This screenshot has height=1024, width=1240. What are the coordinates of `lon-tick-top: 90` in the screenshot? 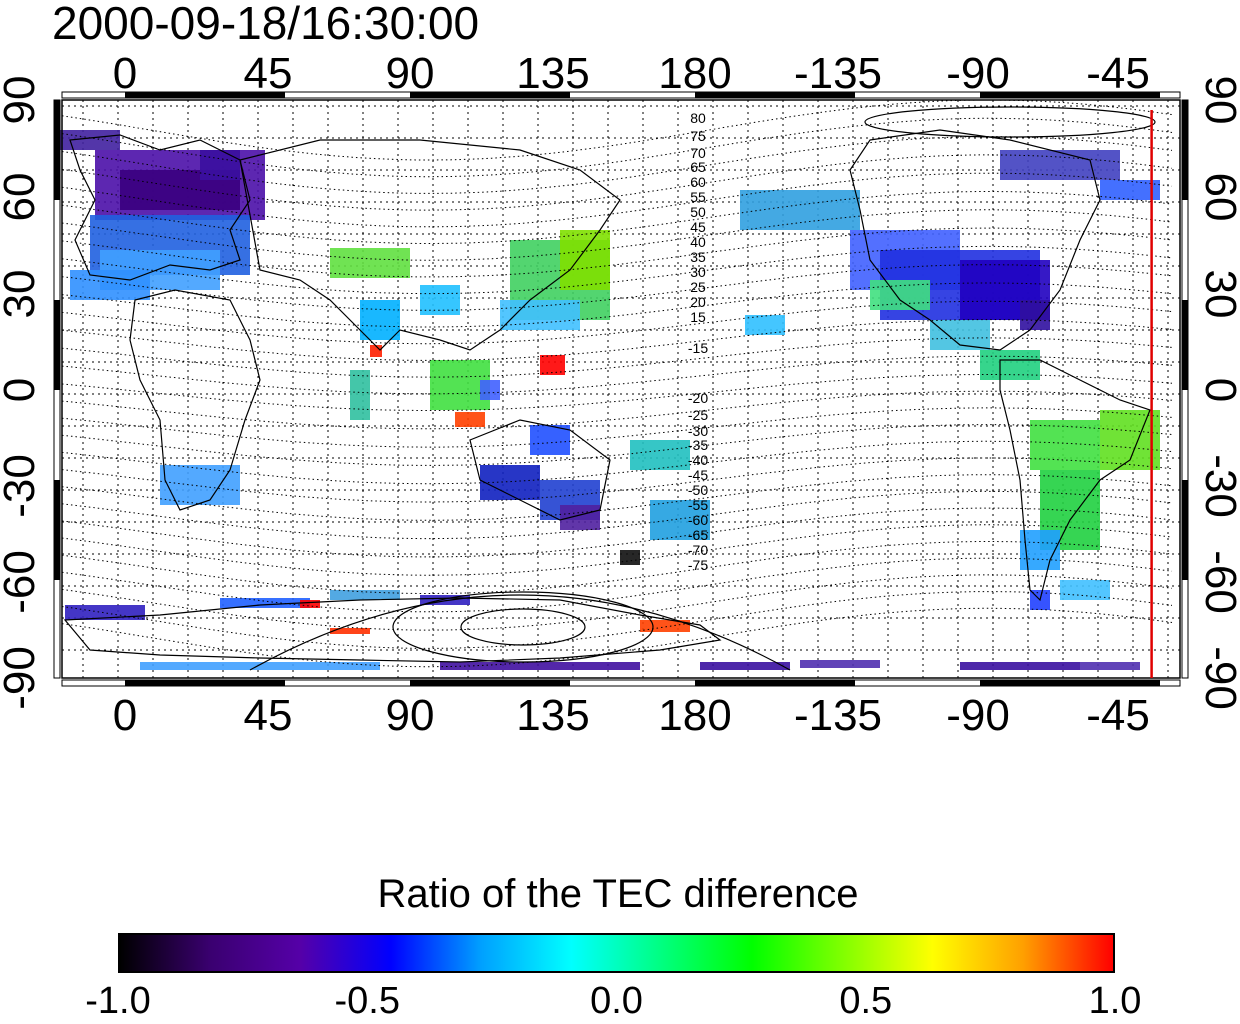 It's located at (410, 73).